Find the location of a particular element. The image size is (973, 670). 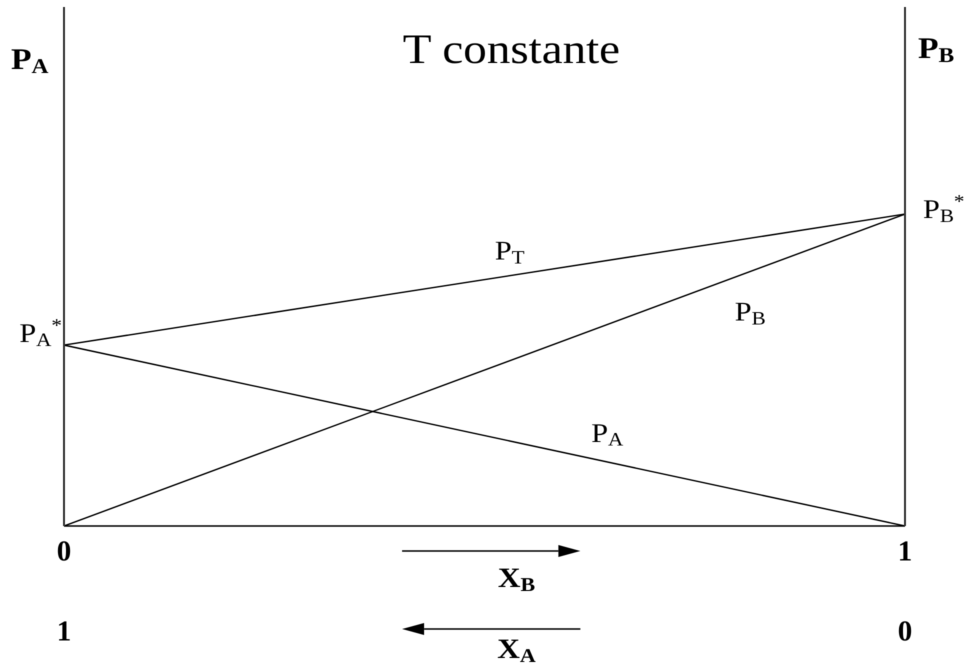

x2-axis-title: X$_{A}$ is located at coordinates (516, 650).